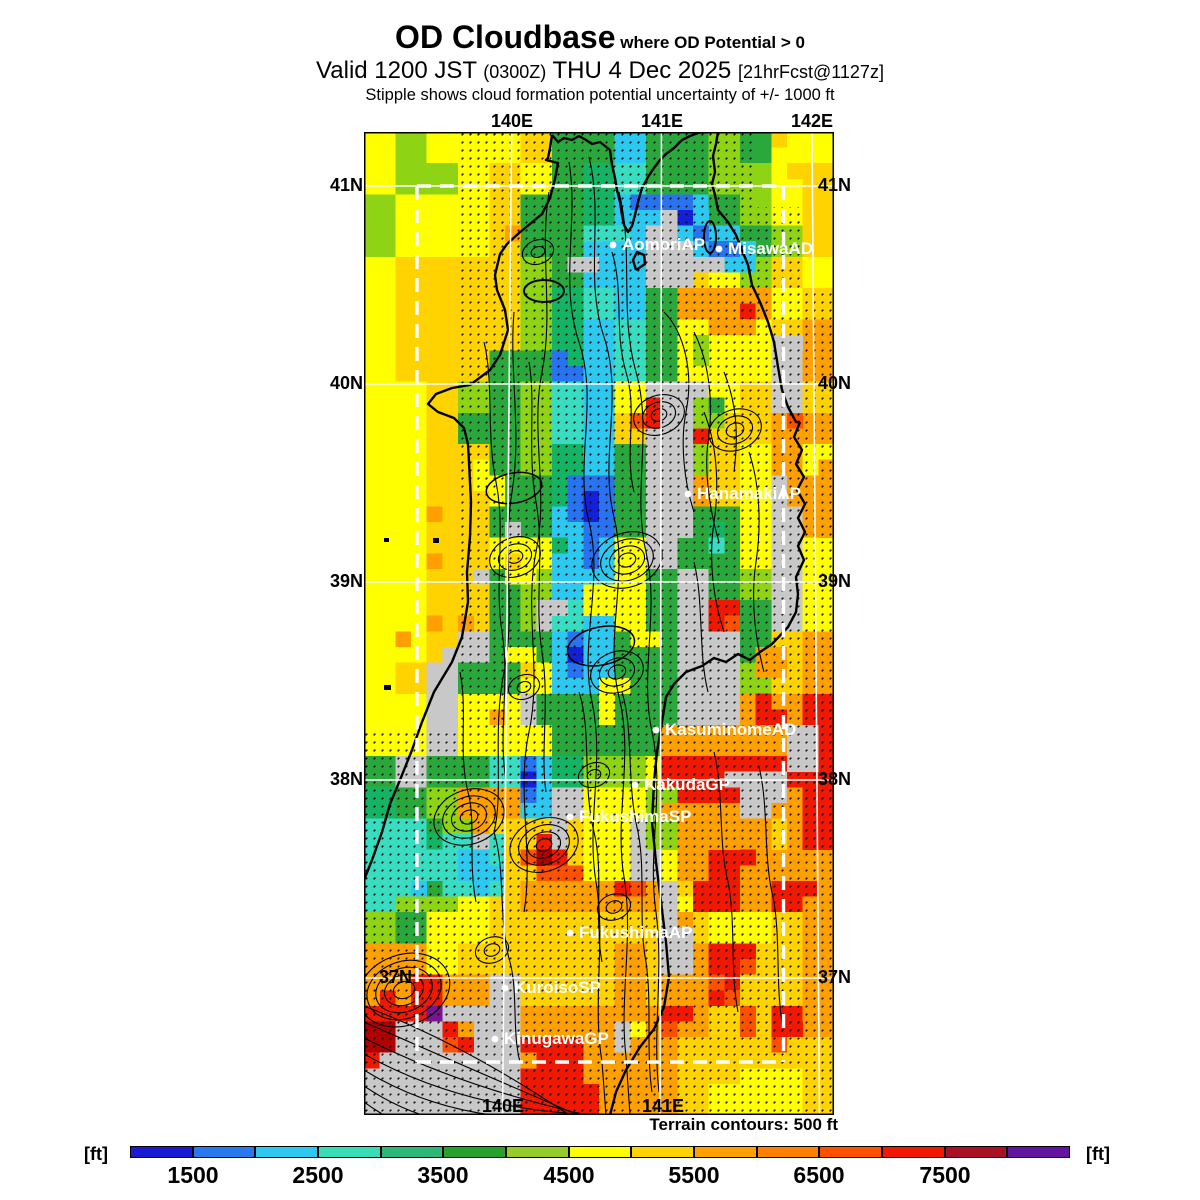 The image size is (1200, 1200). What do you see at coordinates (663, 244) in the screenshot?
I see `svg-text: AomoriAP` at bounding box center [663, 244].